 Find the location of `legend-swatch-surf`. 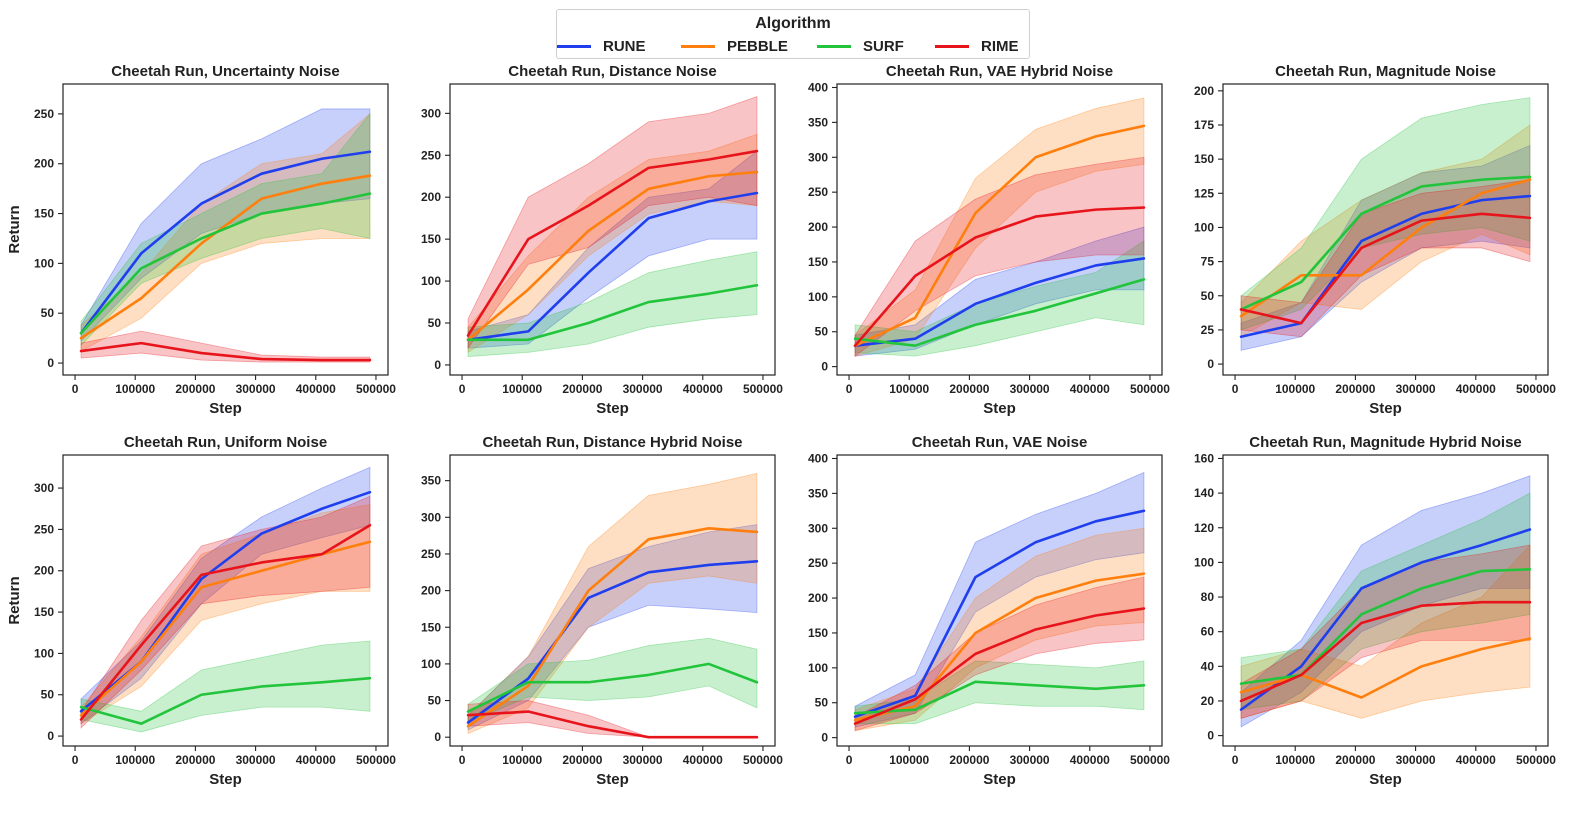

legend-swatch-surf is located at coordinates (834, 46).